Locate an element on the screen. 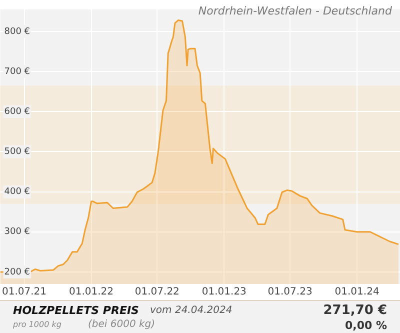  y-tick-label: 300 € is located at coordinates (17, 232).